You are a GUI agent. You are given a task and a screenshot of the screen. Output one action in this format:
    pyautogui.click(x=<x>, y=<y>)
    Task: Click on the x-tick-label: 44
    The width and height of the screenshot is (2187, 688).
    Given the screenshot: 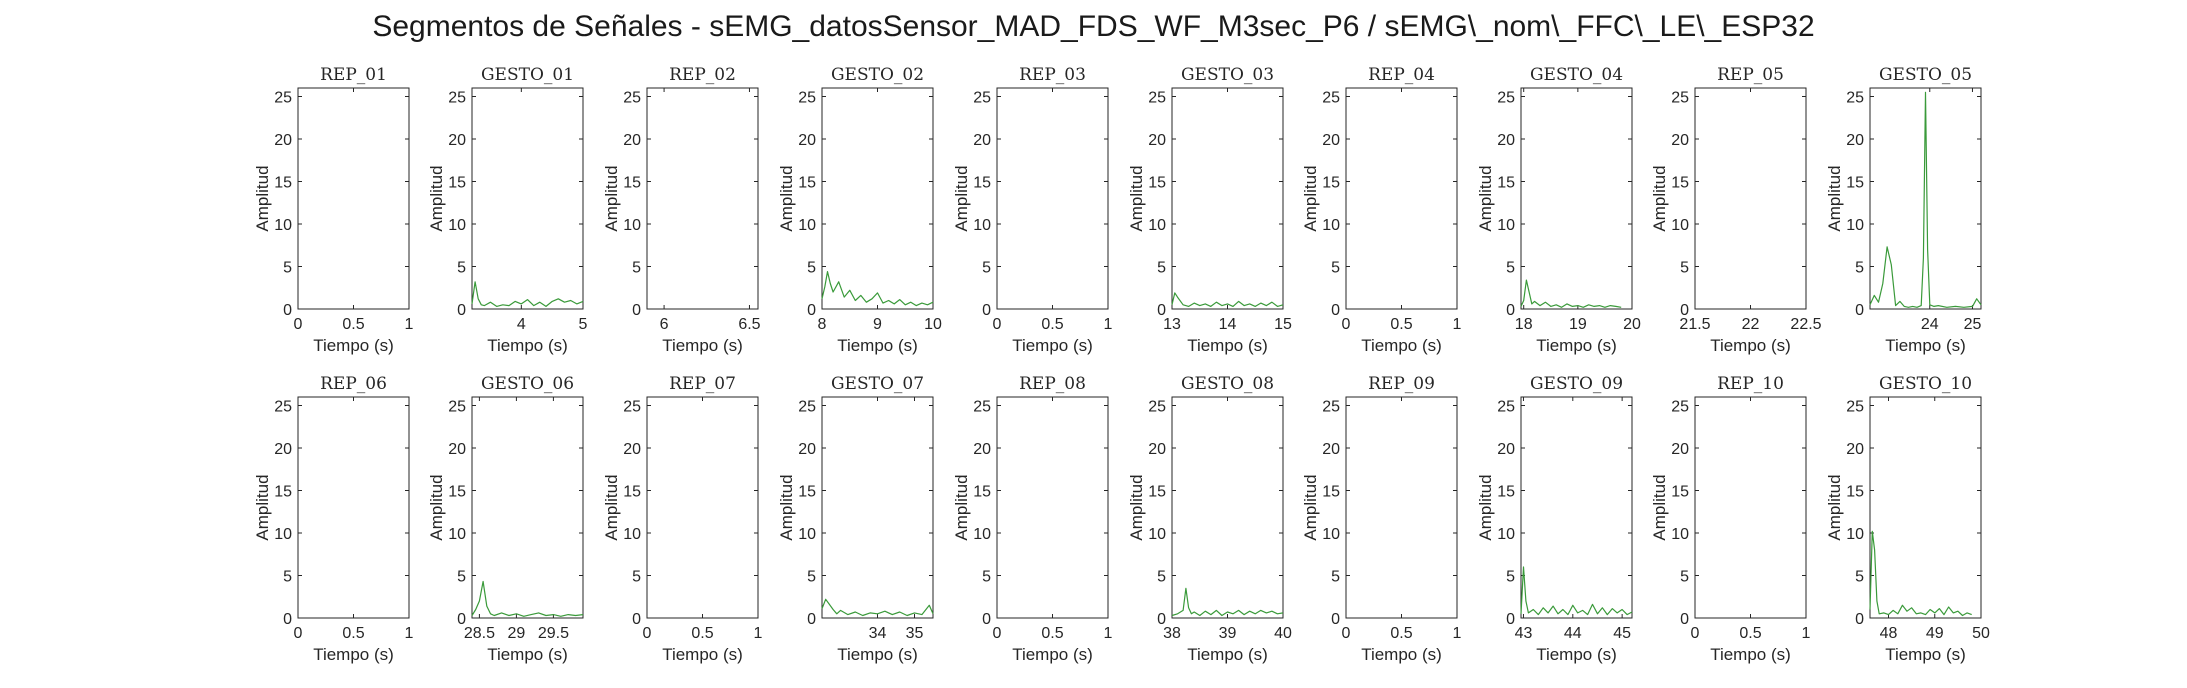 What is the action you would take?
    pyautogui.click(x=1573, y=633)
    